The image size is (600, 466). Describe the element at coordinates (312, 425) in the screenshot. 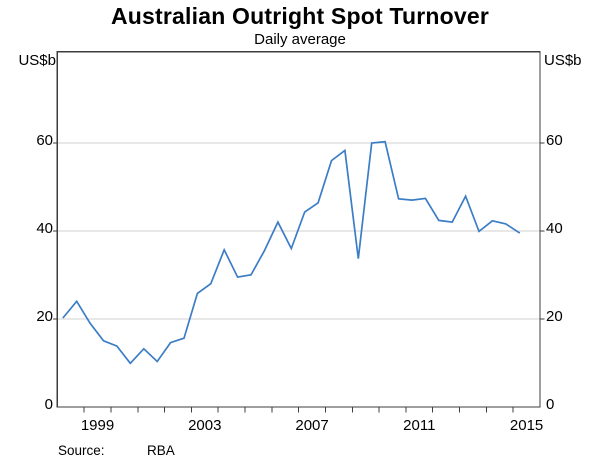

I see `x-tick-label-2007: 2007` at that location.